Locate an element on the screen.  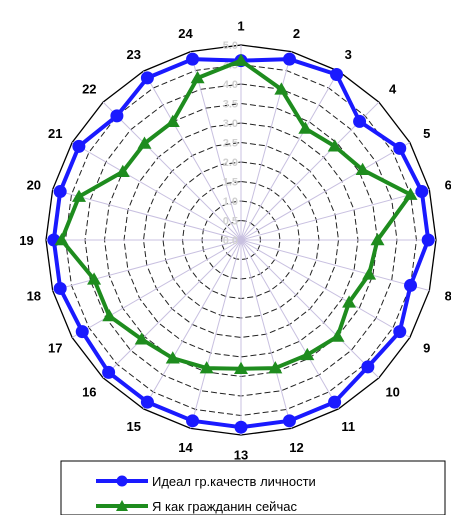
category-label: 13 is located at coordinates (241, 455).